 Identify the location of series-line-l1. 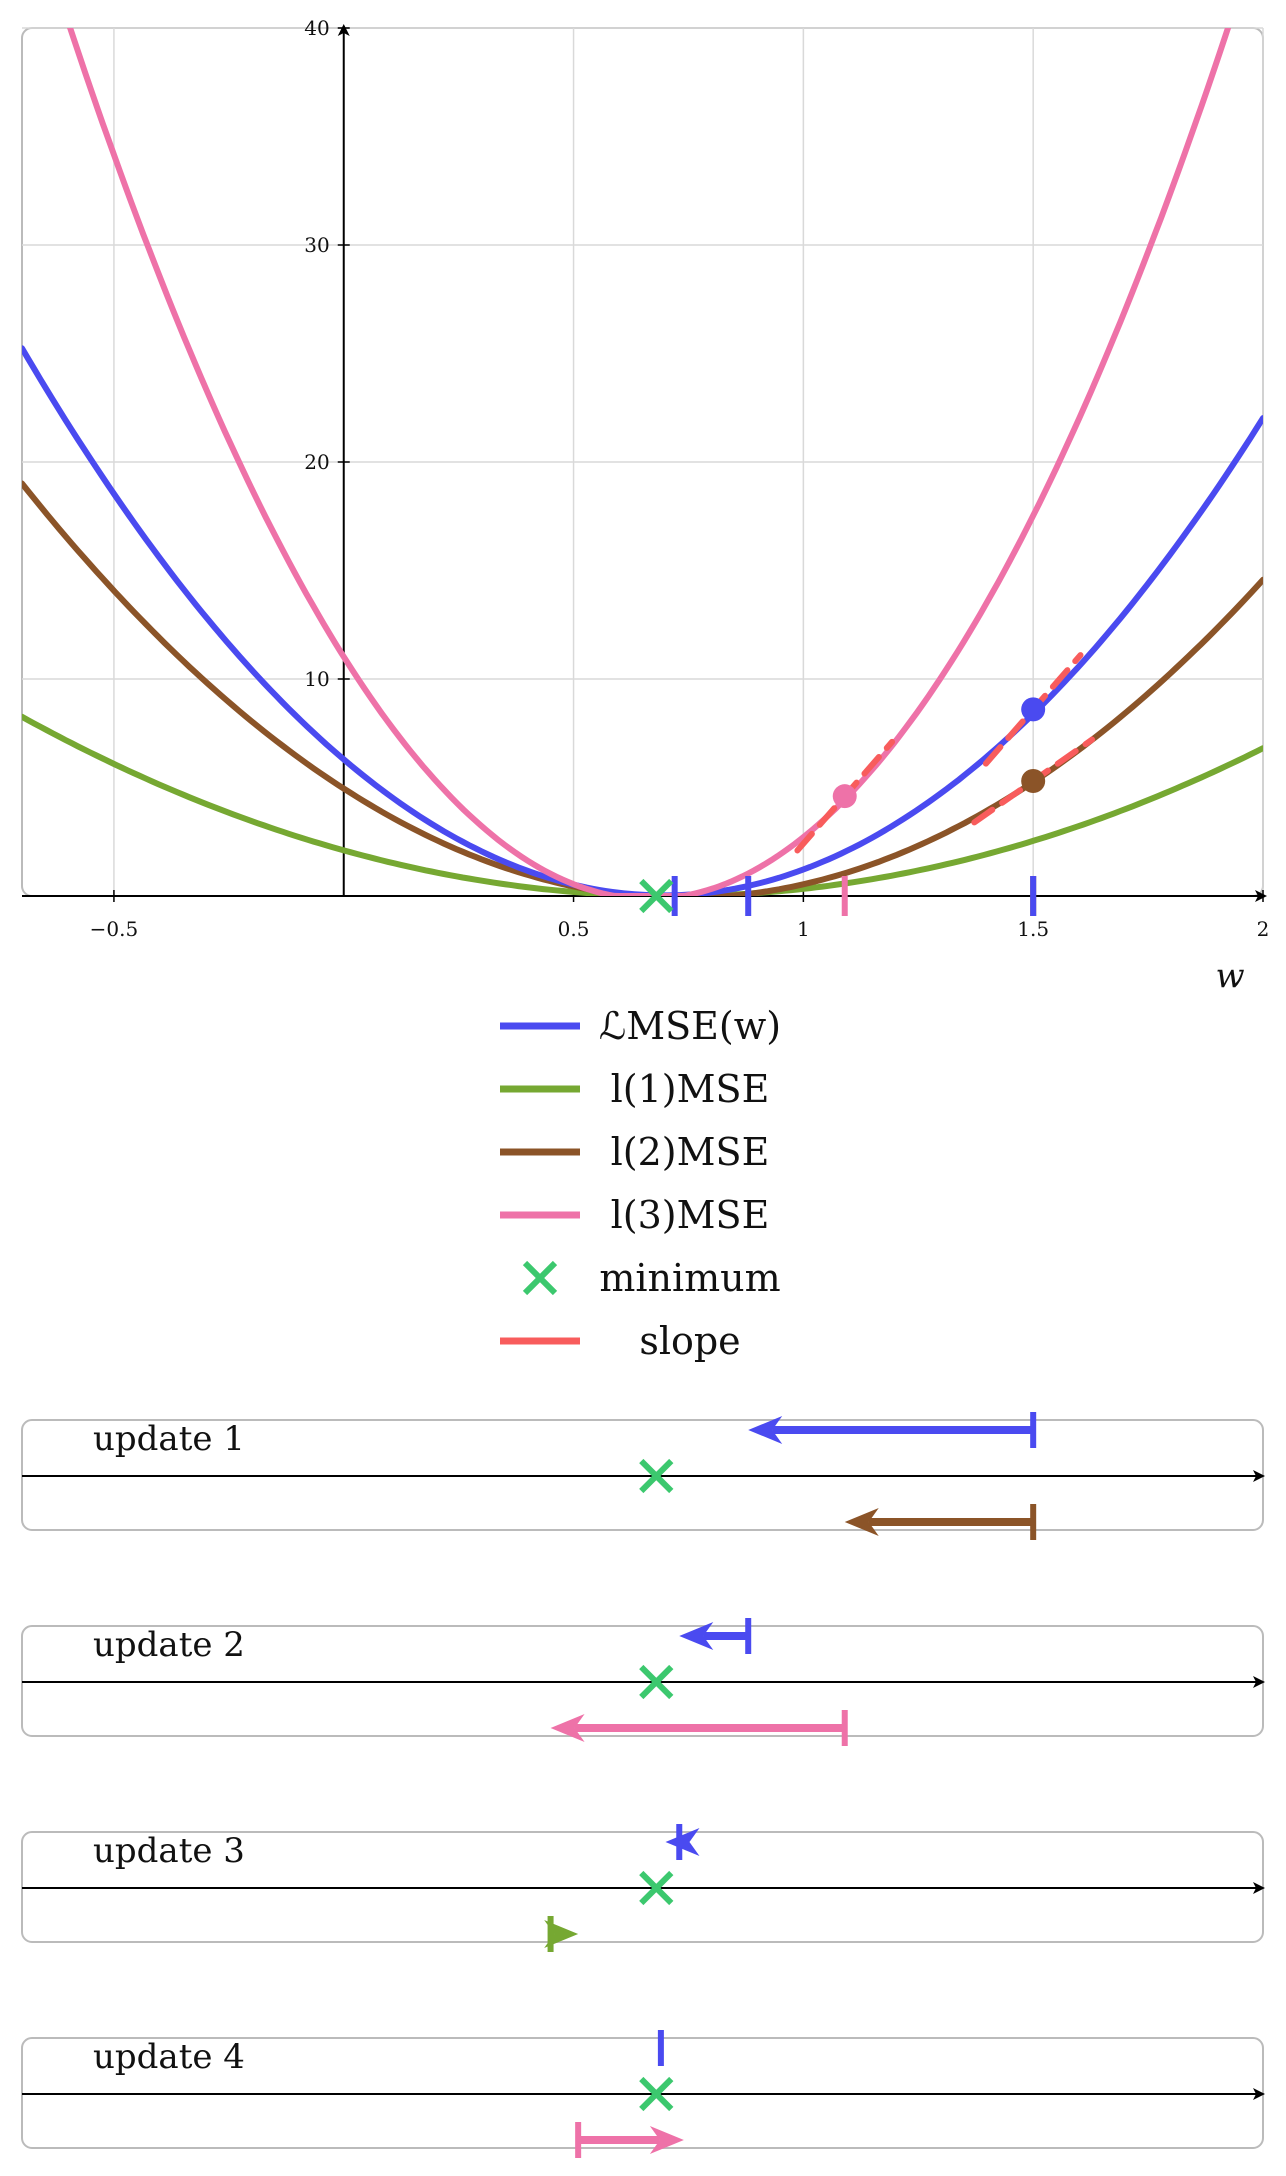
(642, 804).